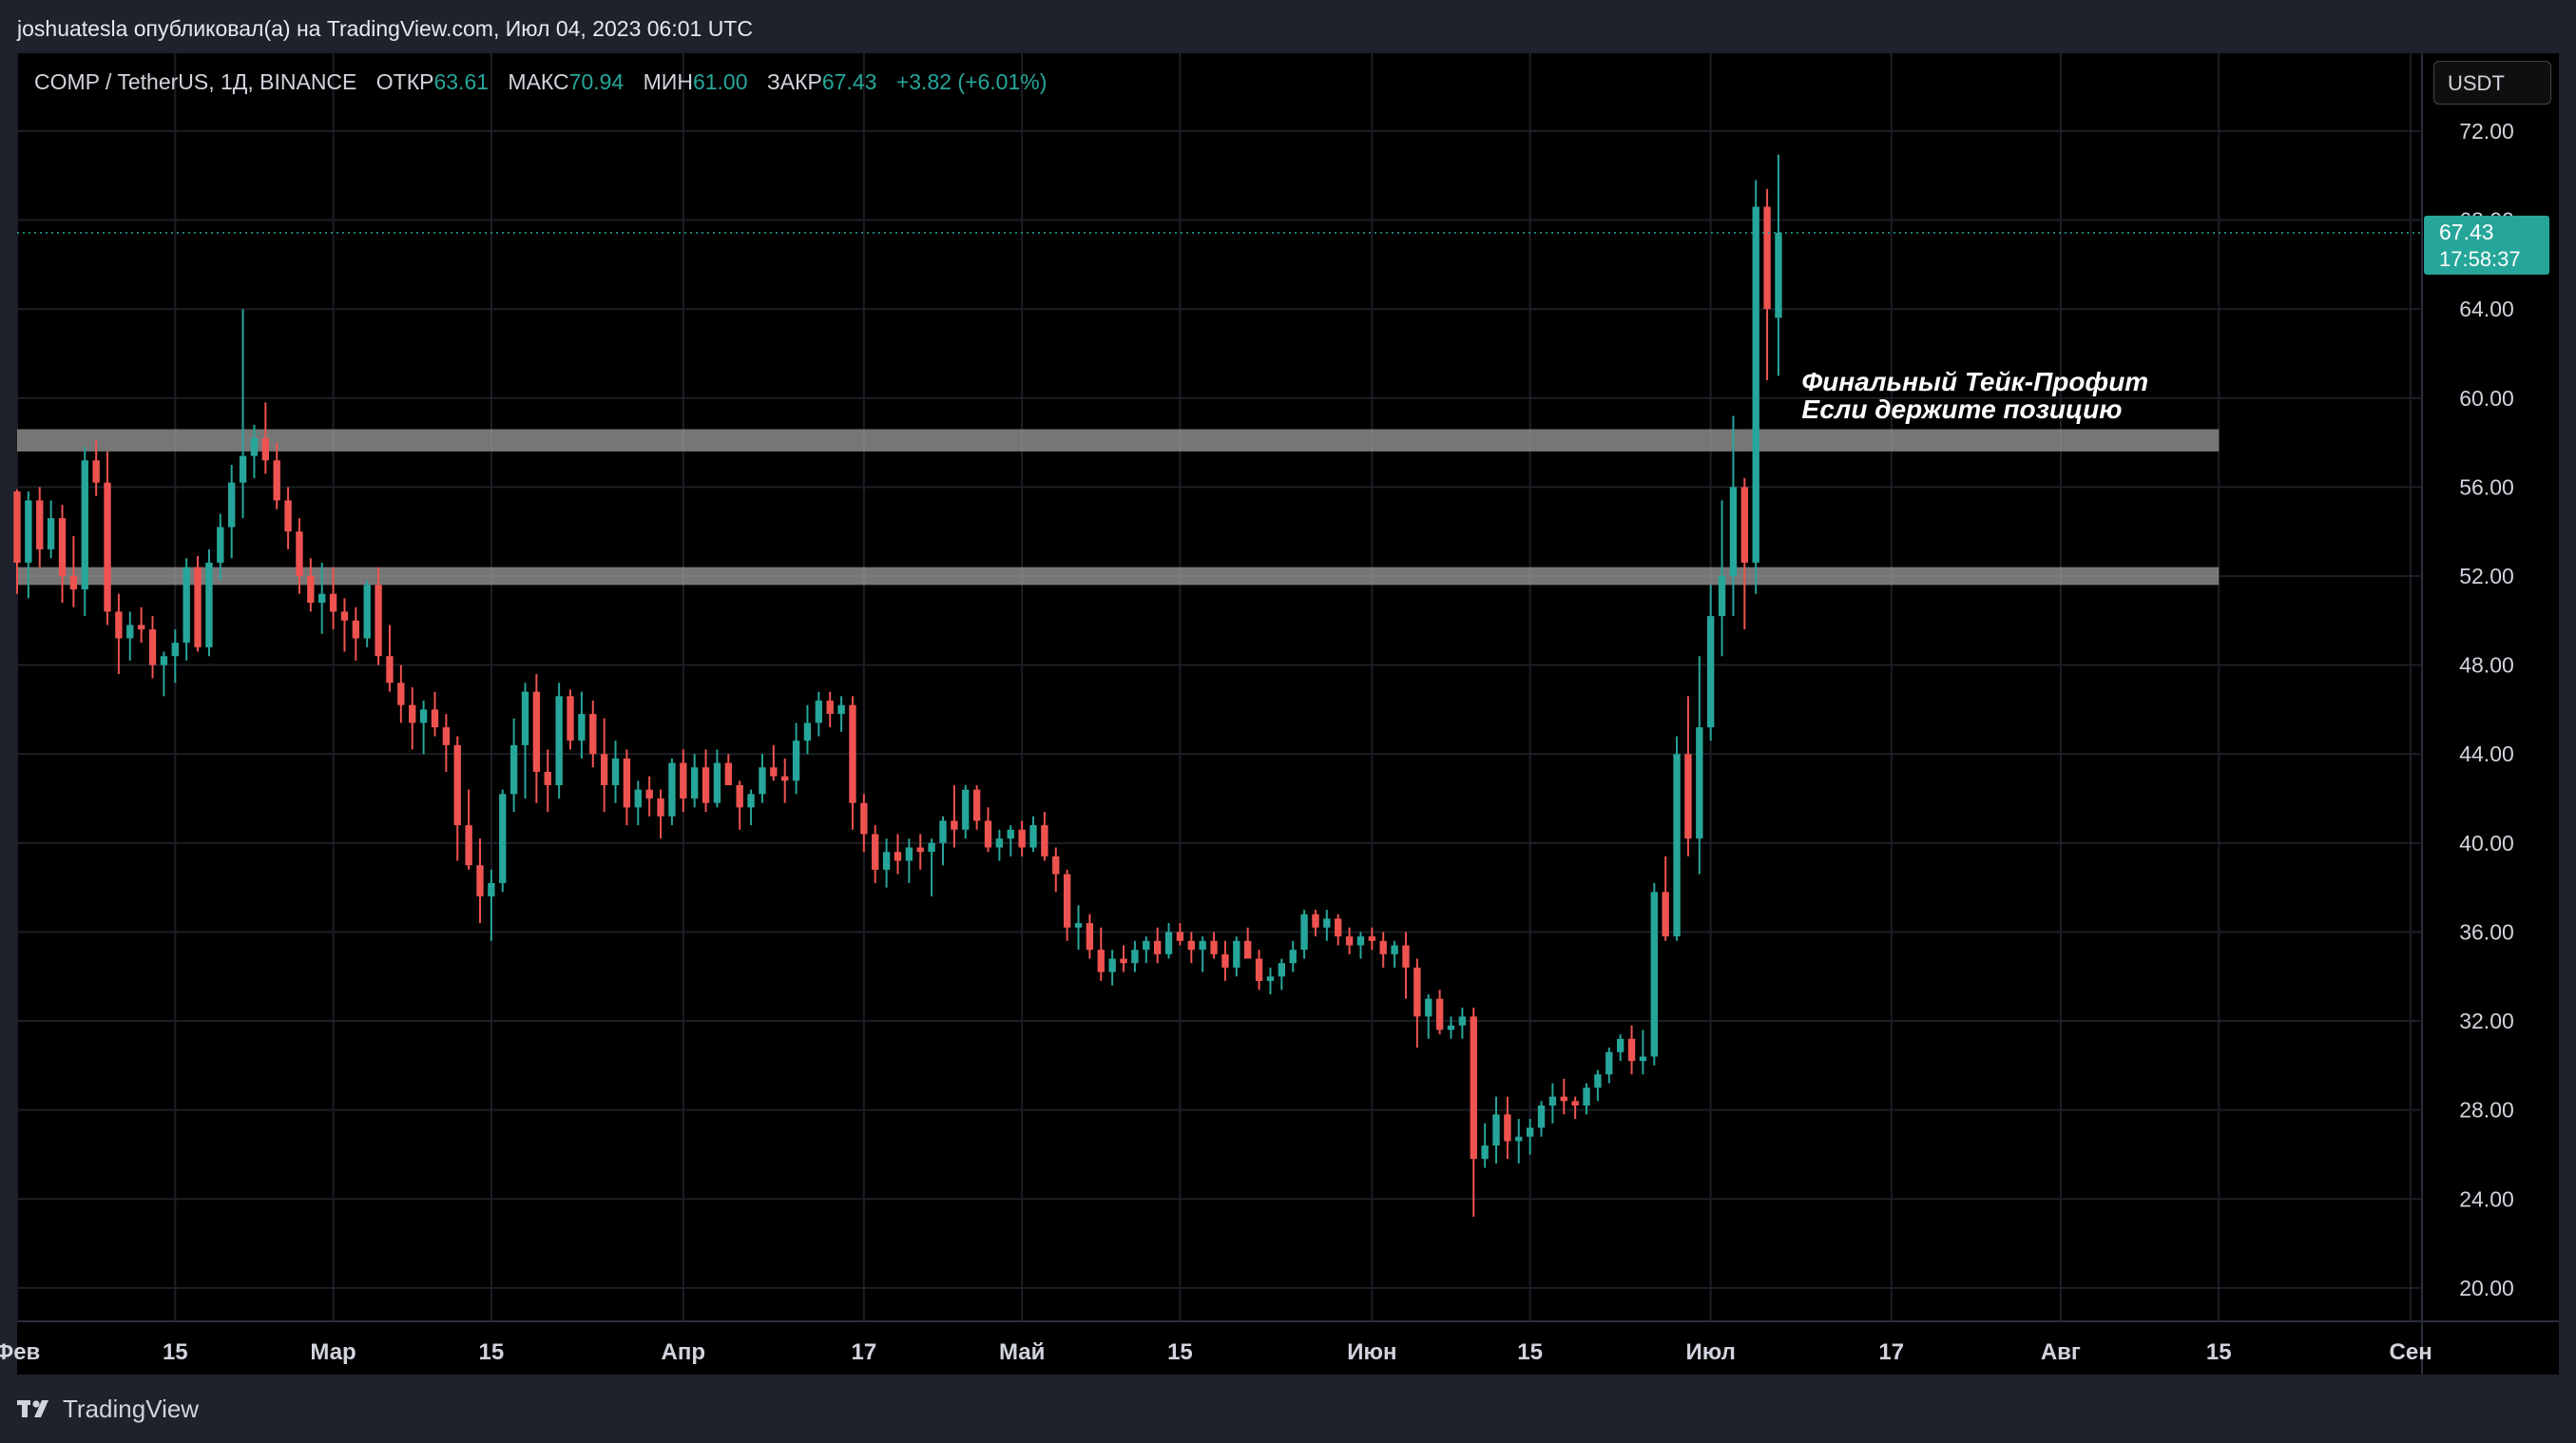 The height and width of the screenshot is (1443, 2576). I want to click on price-zone, so click(1118, 576).